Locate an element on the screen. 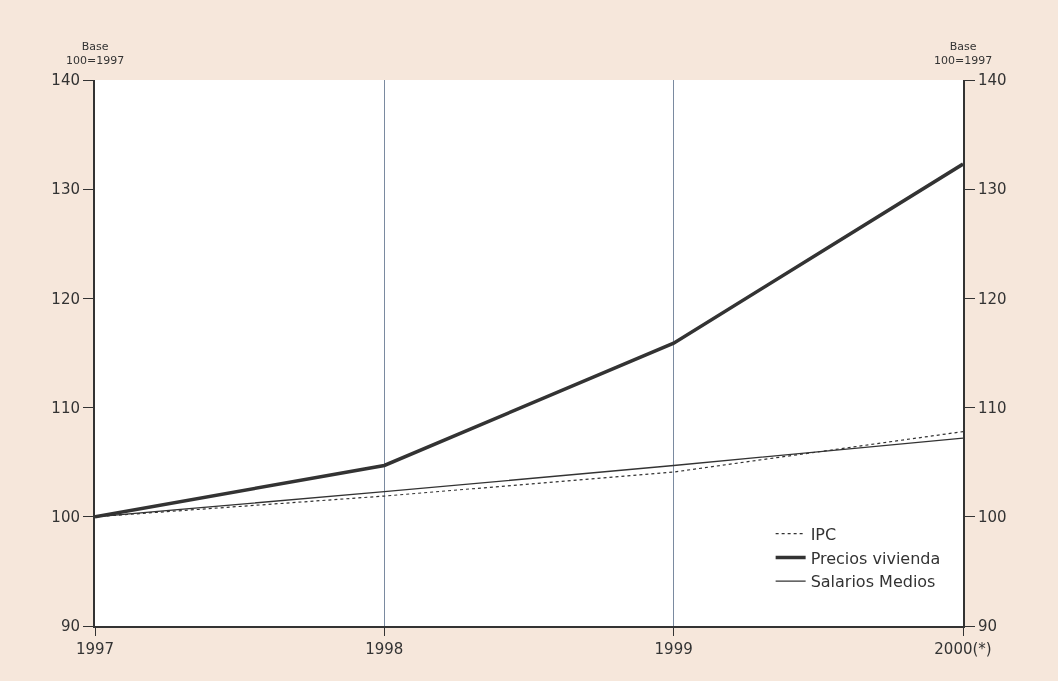 The height and width of the screenshot is (681, 1058). y2-tick-label: 110 is located at coordinates (992, 407).